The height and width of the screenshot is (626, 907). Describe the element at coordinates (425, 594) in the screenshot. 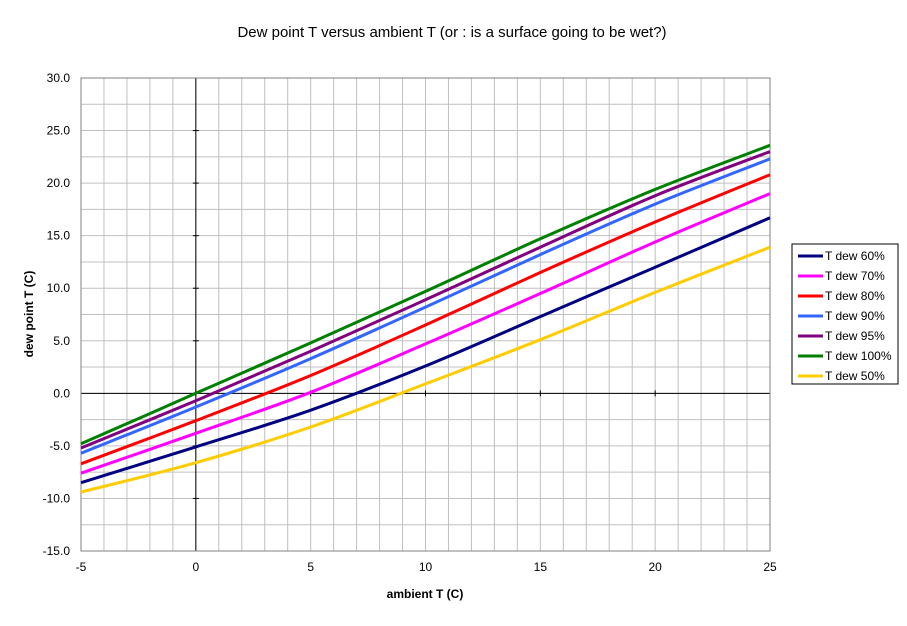

I see `x-axis-label: ambient T (C)` at that location.